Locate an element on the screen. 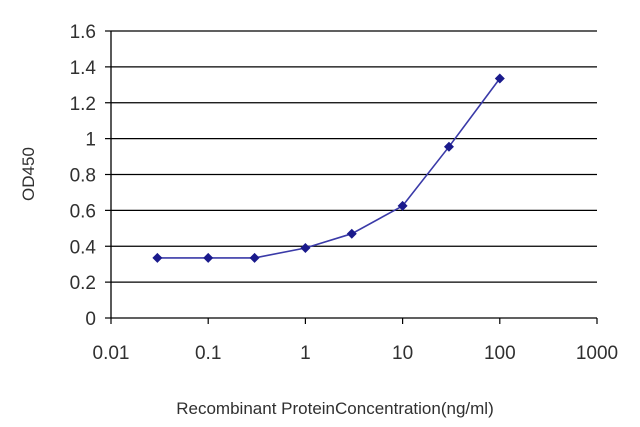 Image resolution: width=640 pixels, height=427 pixels. y-tick-label: 0 is located at coordinates (90, 319).